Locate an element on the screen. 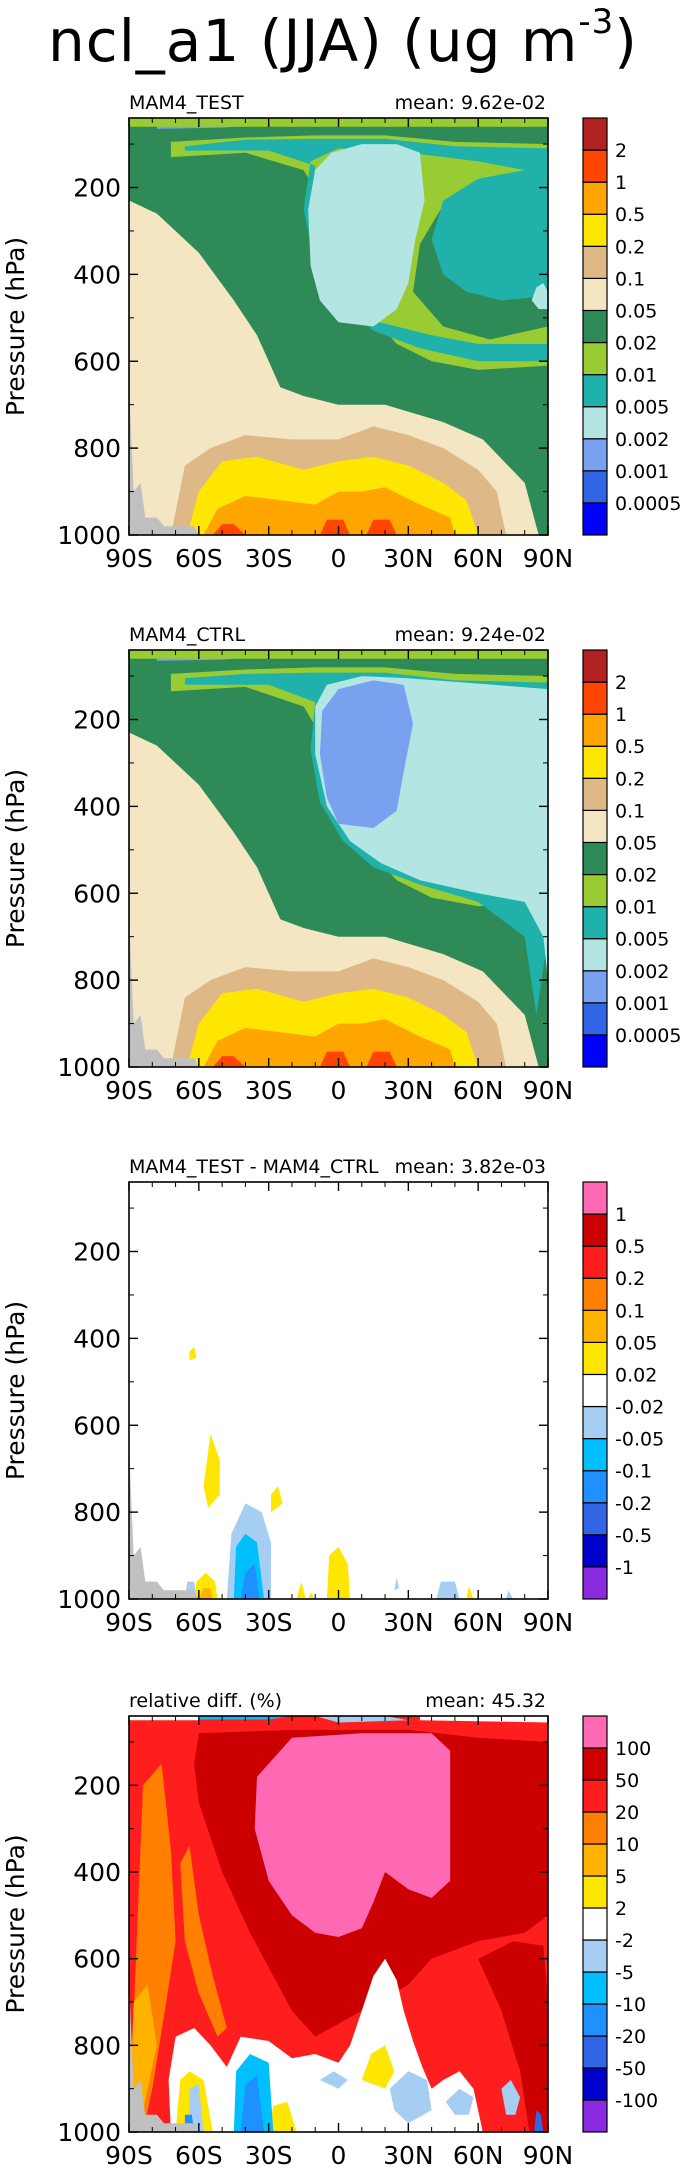 This screenshot has width=686, height=2180. x-tick-label: 30S is located at coordinates (269, 1090).